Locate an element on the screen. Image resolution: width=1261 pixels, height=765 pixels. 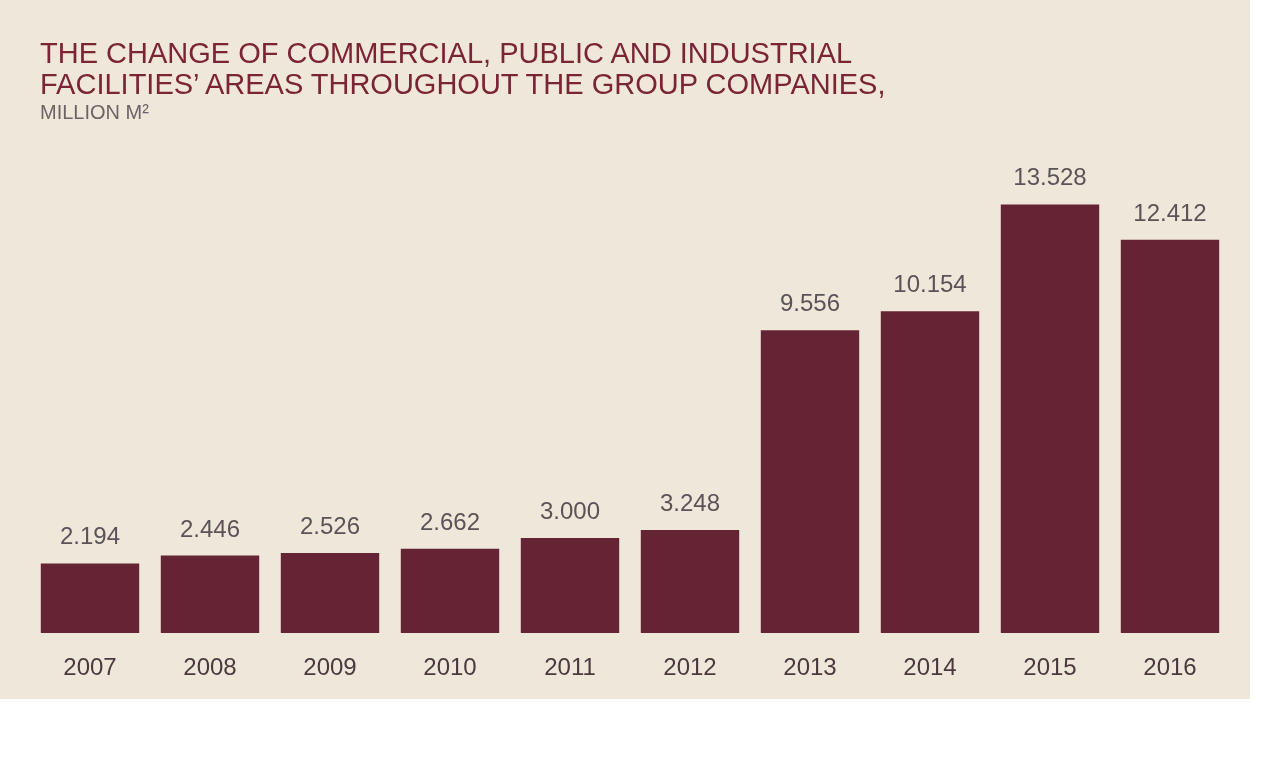
x-tick-label: 2013 is located at coordinates (810, 666).